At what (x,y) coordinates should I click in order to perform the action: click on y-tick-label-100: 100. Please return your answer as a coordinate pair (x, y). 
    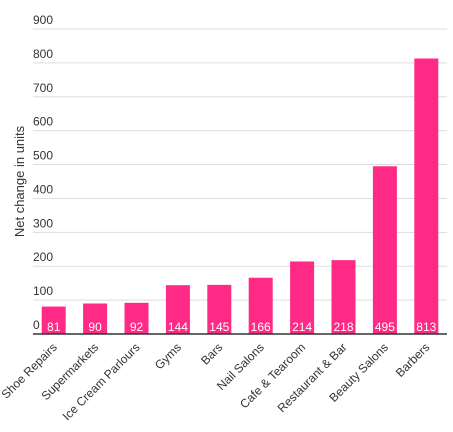
    Looking at the image, I should click on (43, 291).